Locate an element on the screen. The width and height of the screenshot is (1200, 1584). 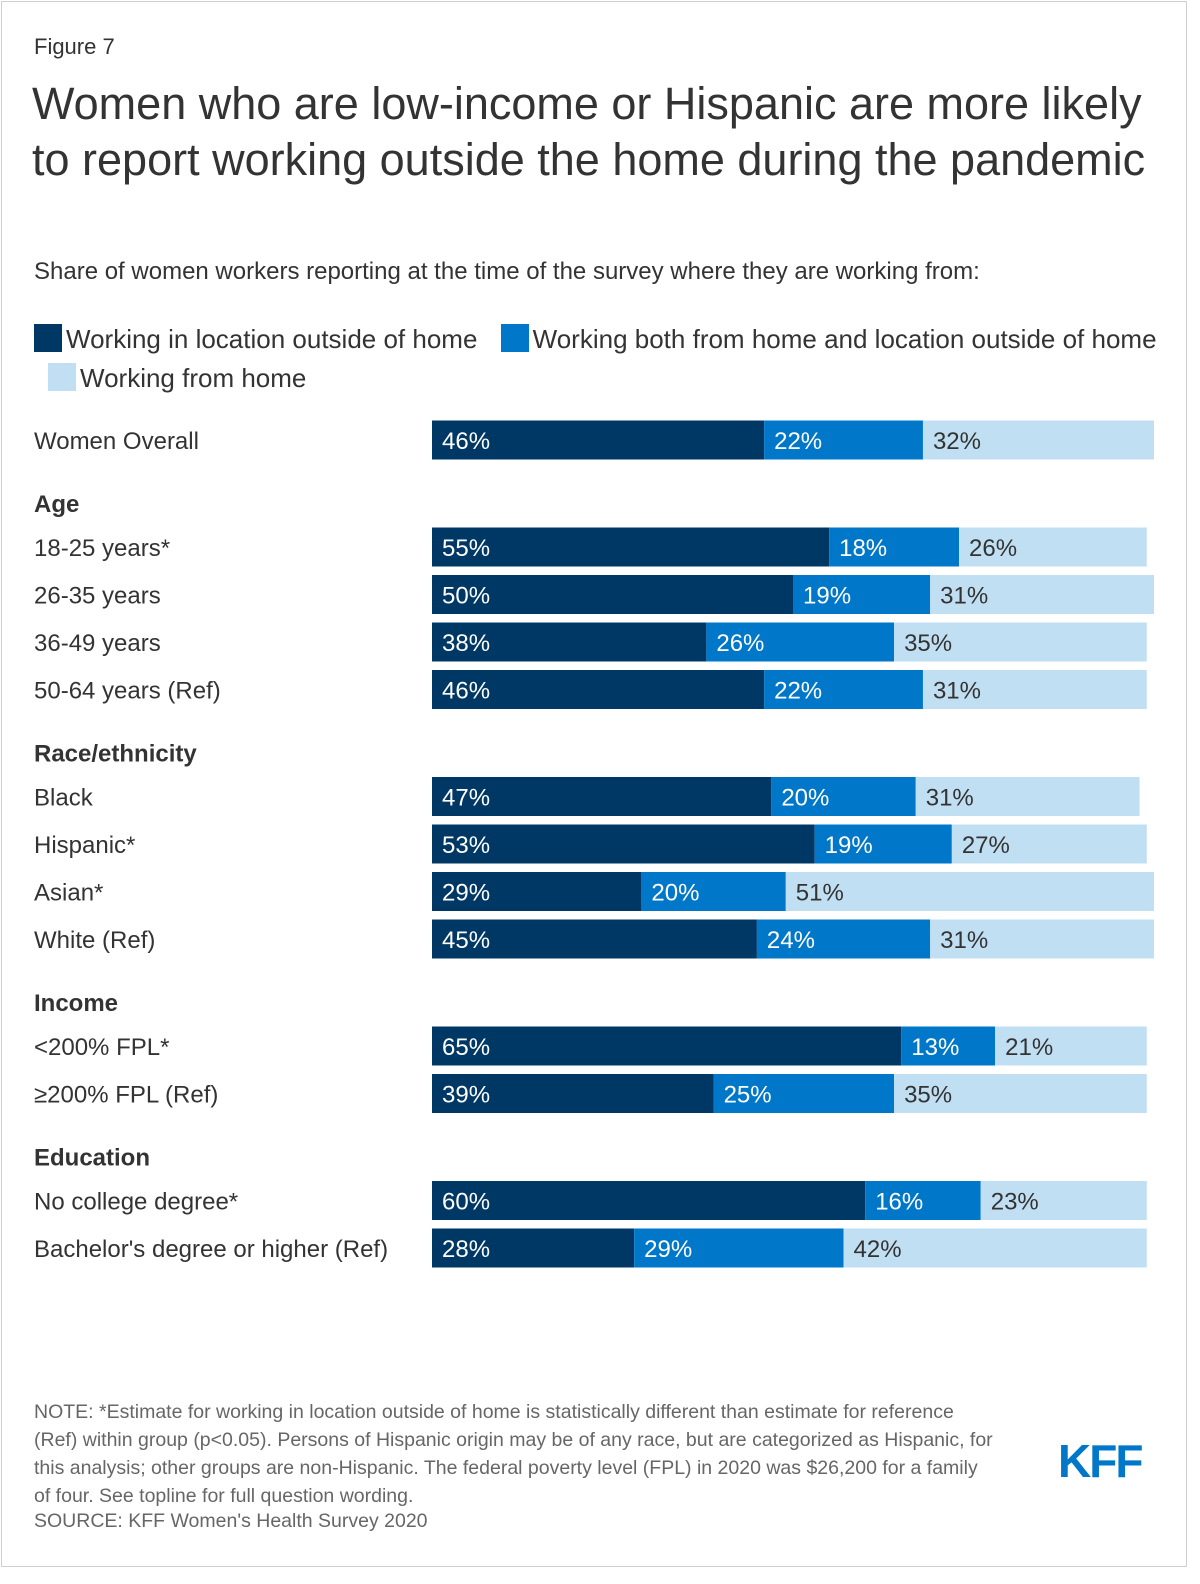
row-label-36-49-years: 36-49 years is located at coordinates (97, 643).